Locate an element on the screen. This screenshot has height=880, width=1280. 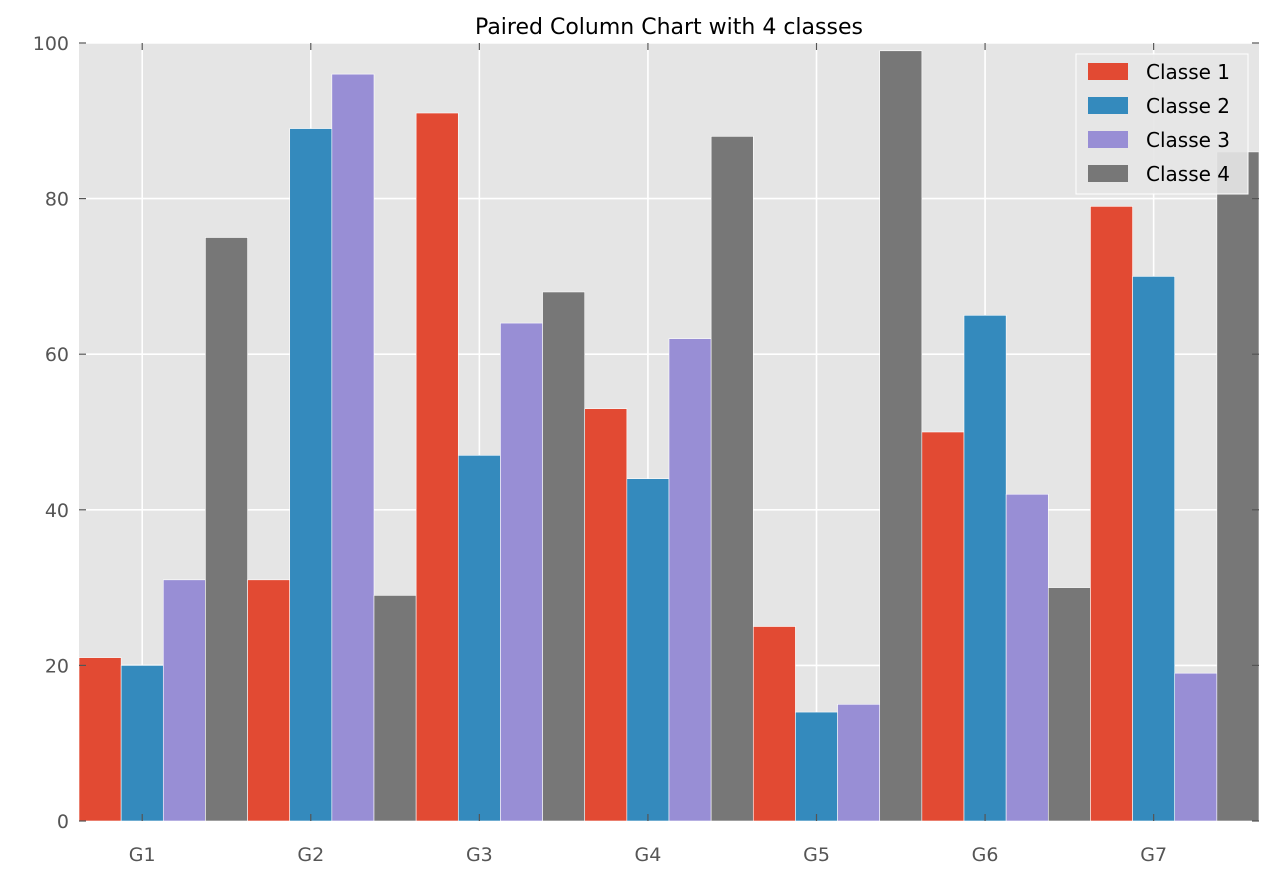
y-tick-label: 80 is located at coordinates (57, 200).